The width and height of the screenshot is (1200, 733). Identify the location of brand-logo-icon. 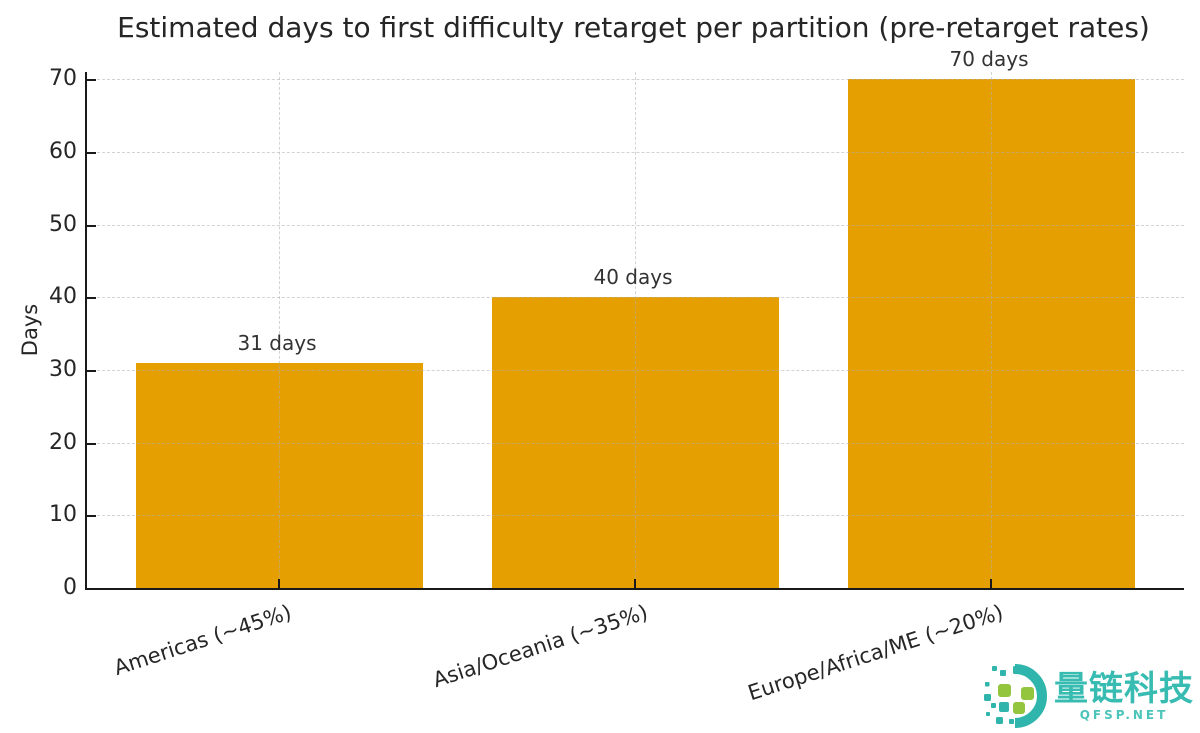
(1015, 696).